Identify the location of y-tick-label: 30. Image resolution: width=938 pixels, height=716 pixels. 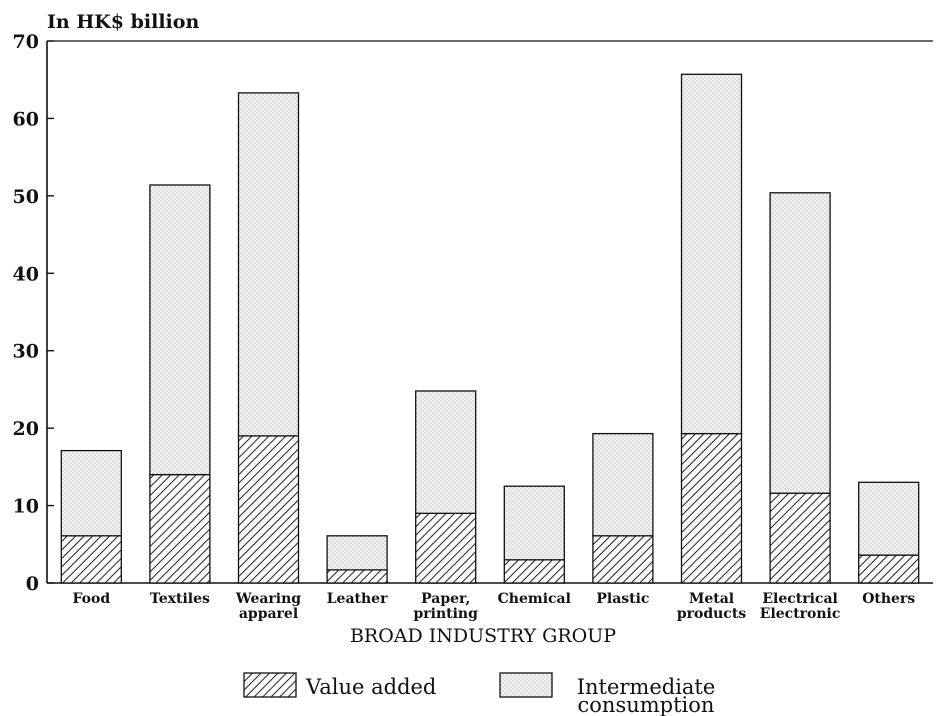
(26, 352).